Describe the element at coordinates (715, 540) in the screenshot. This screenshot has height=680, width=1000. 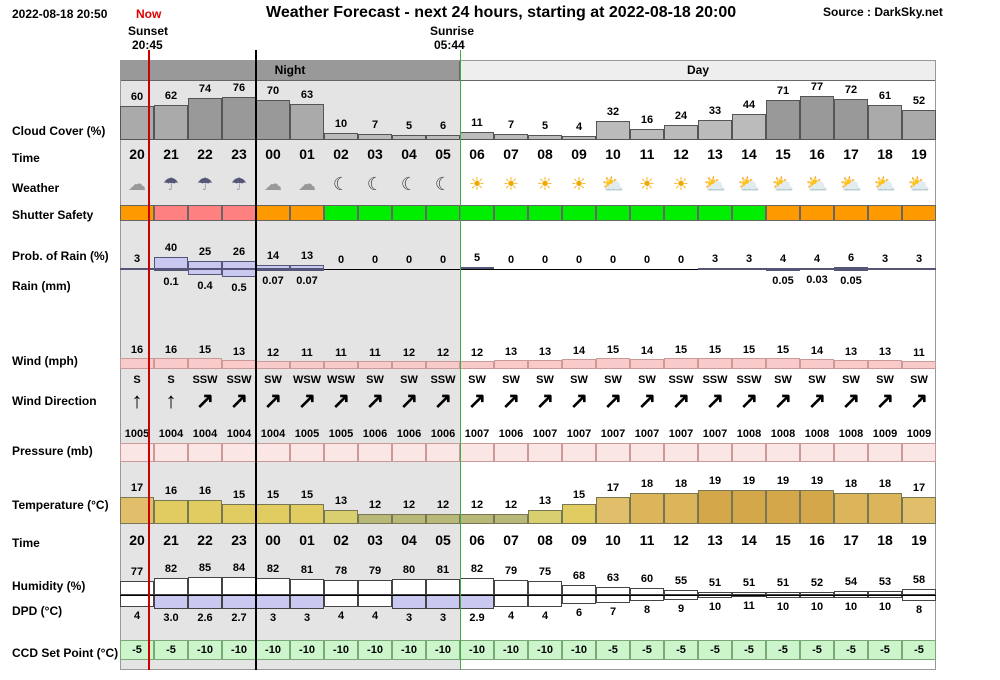
I see `hour-label-bottom: 13` at that location.